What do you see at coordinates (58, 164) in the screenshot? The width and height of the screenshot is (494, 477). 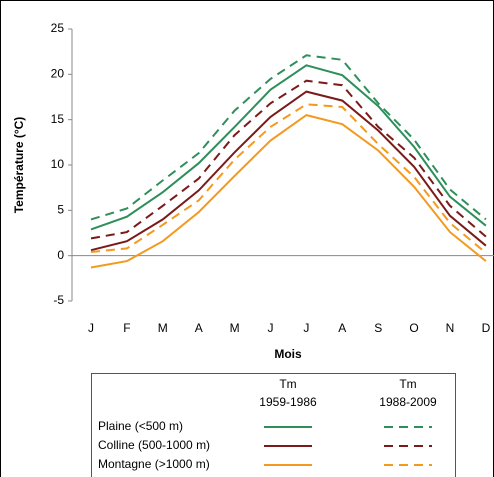 I see `y-tick-label: 10` at bounding box center [58, 164].